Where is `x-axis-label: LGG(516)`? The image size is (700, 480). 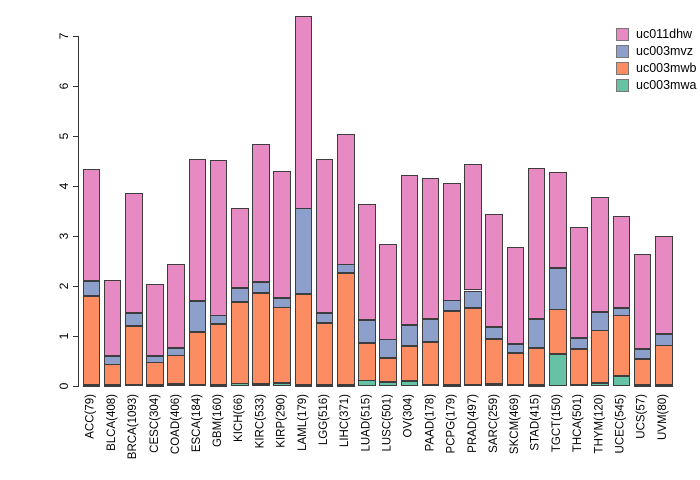
x-axis-label: LGG(516) is located at coordinates (324, 420).